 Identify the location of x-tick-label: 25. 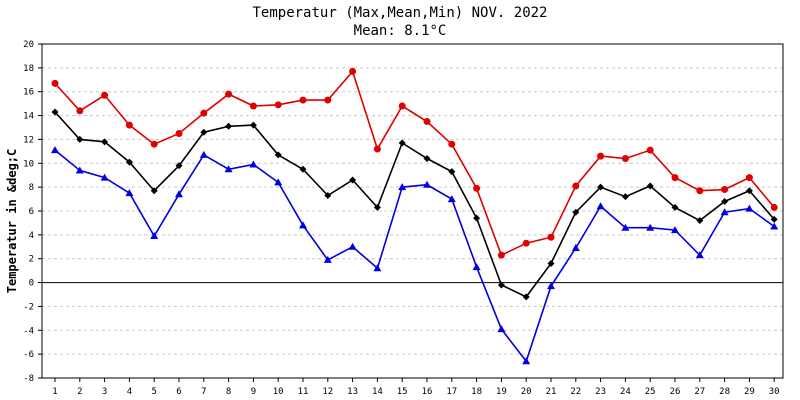
(650, 392).